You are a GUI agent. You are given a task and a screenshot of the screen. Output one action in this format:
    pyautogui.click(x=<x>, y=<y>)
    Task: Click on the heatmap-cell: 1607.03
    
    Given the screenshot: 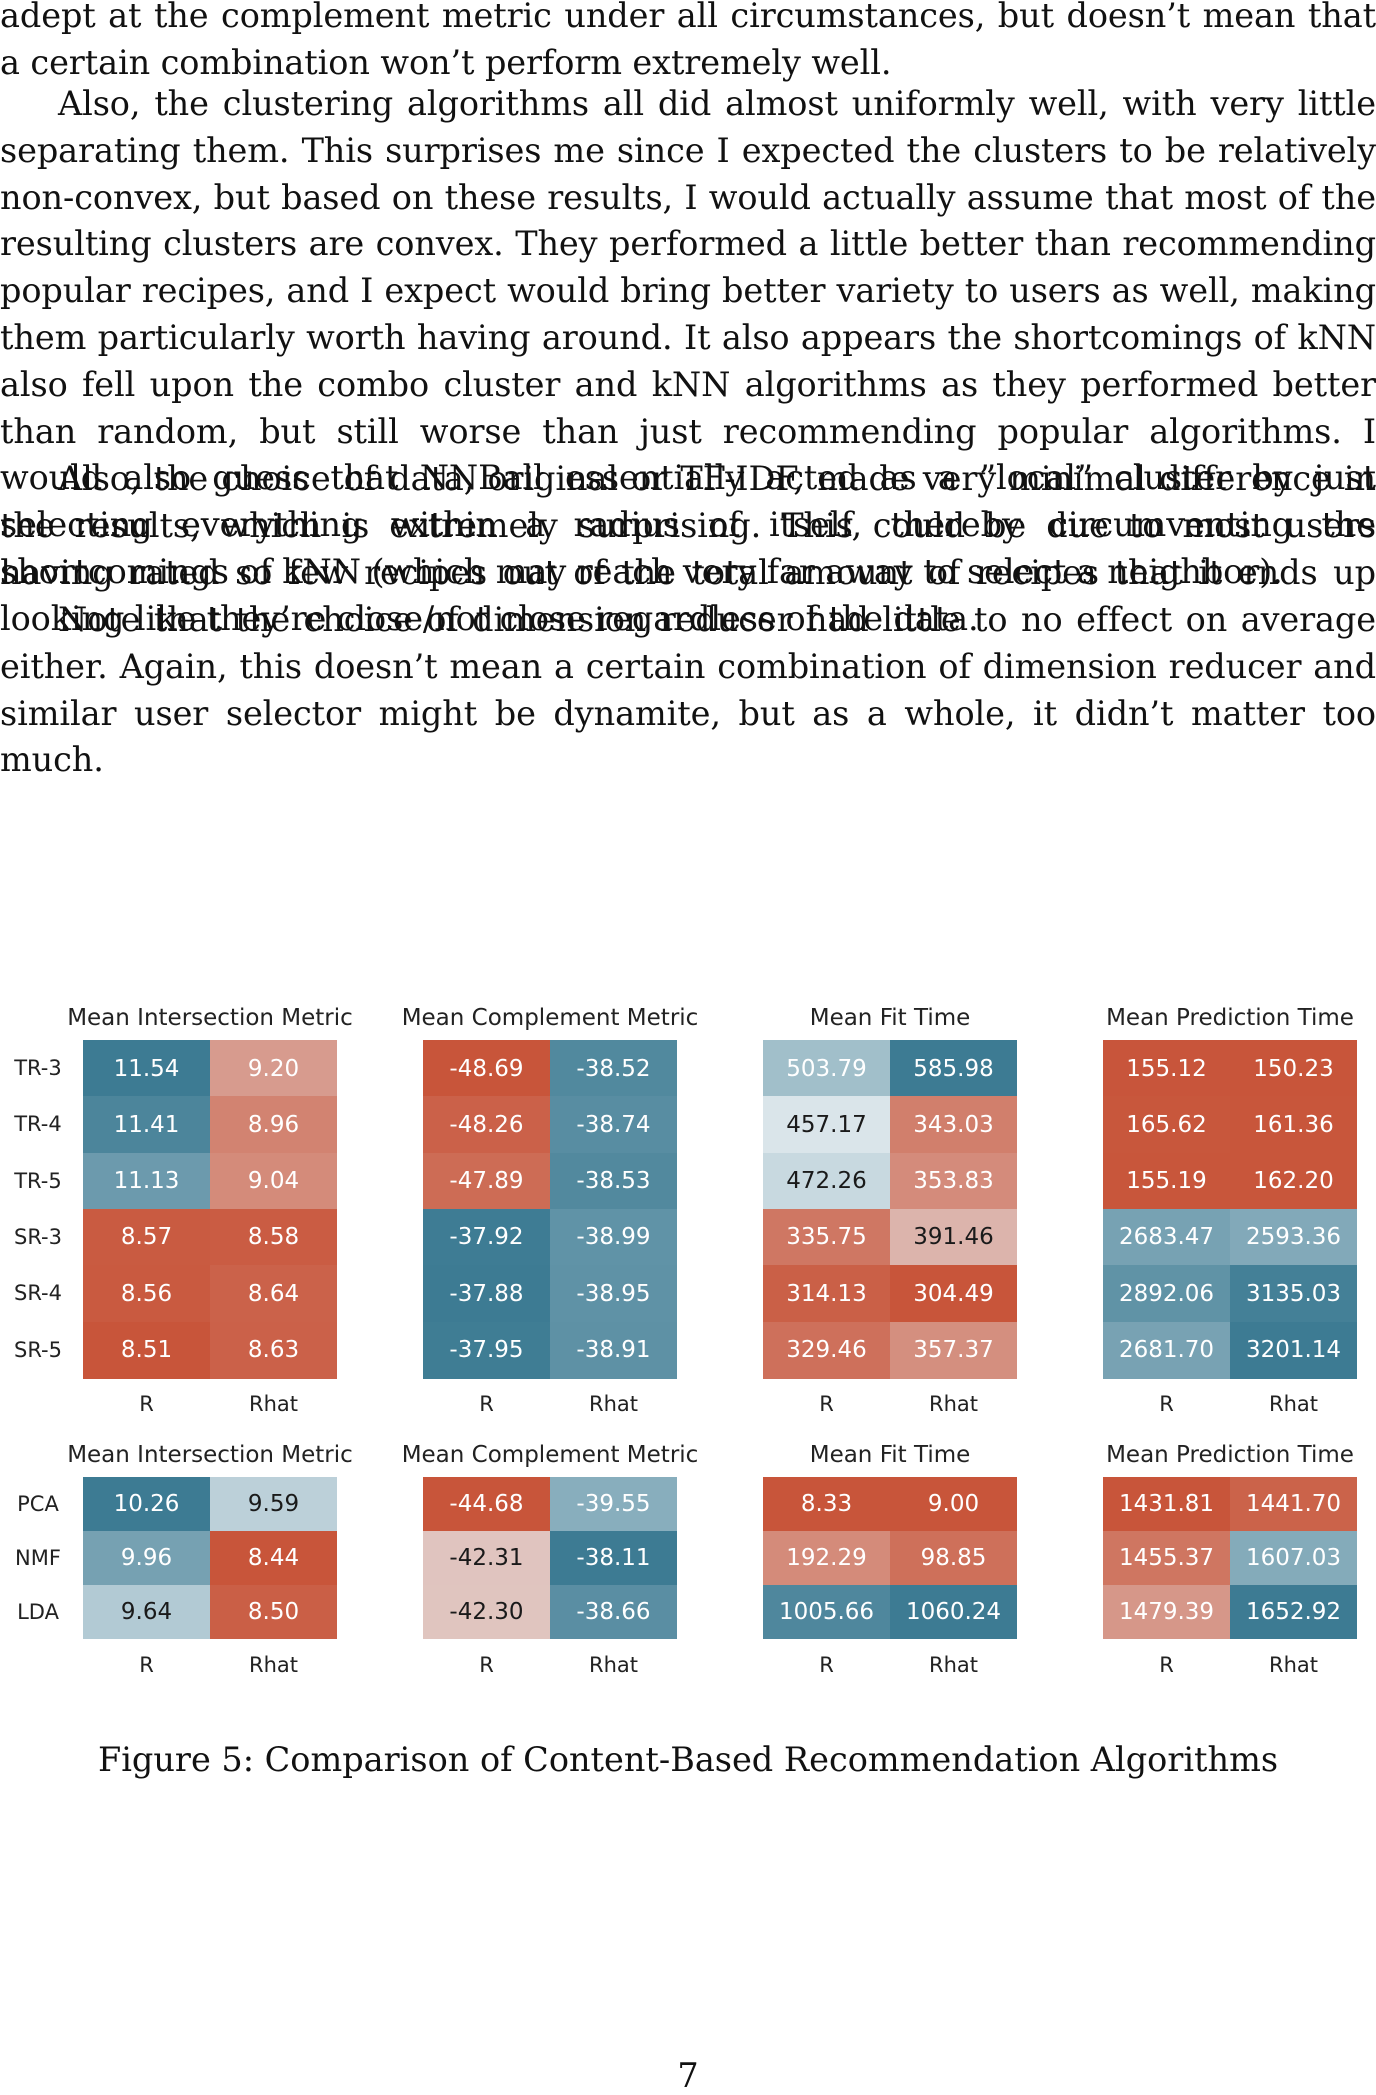 What is the action you would take?
    pyautogui.click(x=1293, y=1558)
    